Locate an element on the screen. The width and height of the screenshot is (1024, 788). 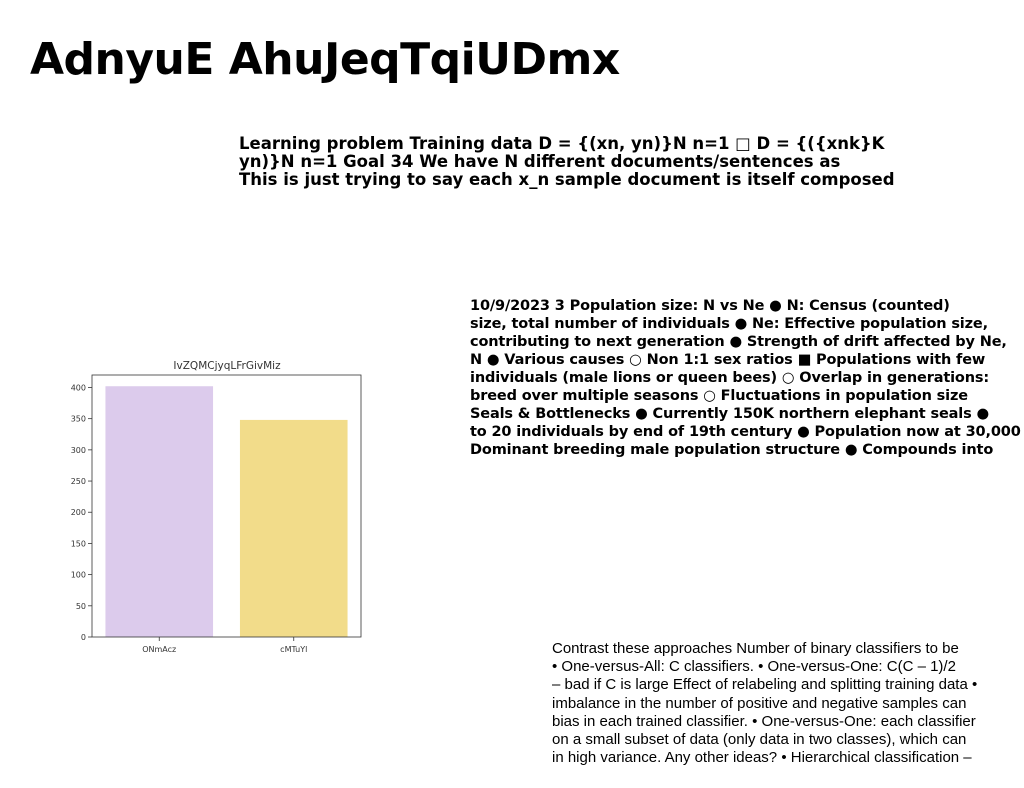
y-tick-label: 0 is located at coordinates (83, 637).